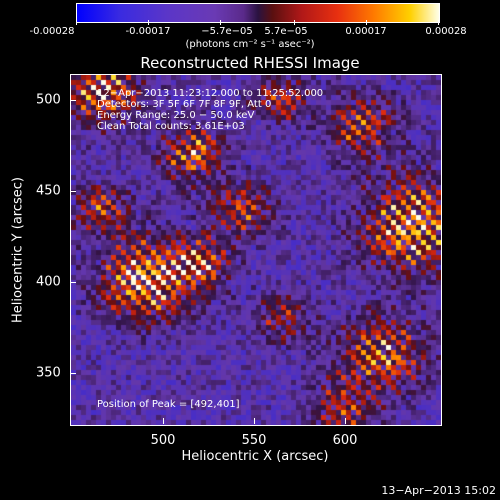 The image size is (500, 500). What do you see at coordinates (48, 191) in the screenshot?
I see `y-tick-label: 450` at bounding box center [48, 191].